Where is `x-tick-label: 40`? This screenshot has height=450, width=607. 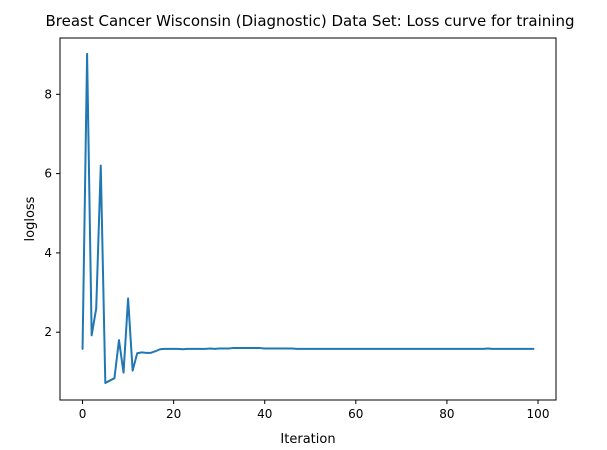
x-tick-label: 40 is located at coordinates (264, 414).